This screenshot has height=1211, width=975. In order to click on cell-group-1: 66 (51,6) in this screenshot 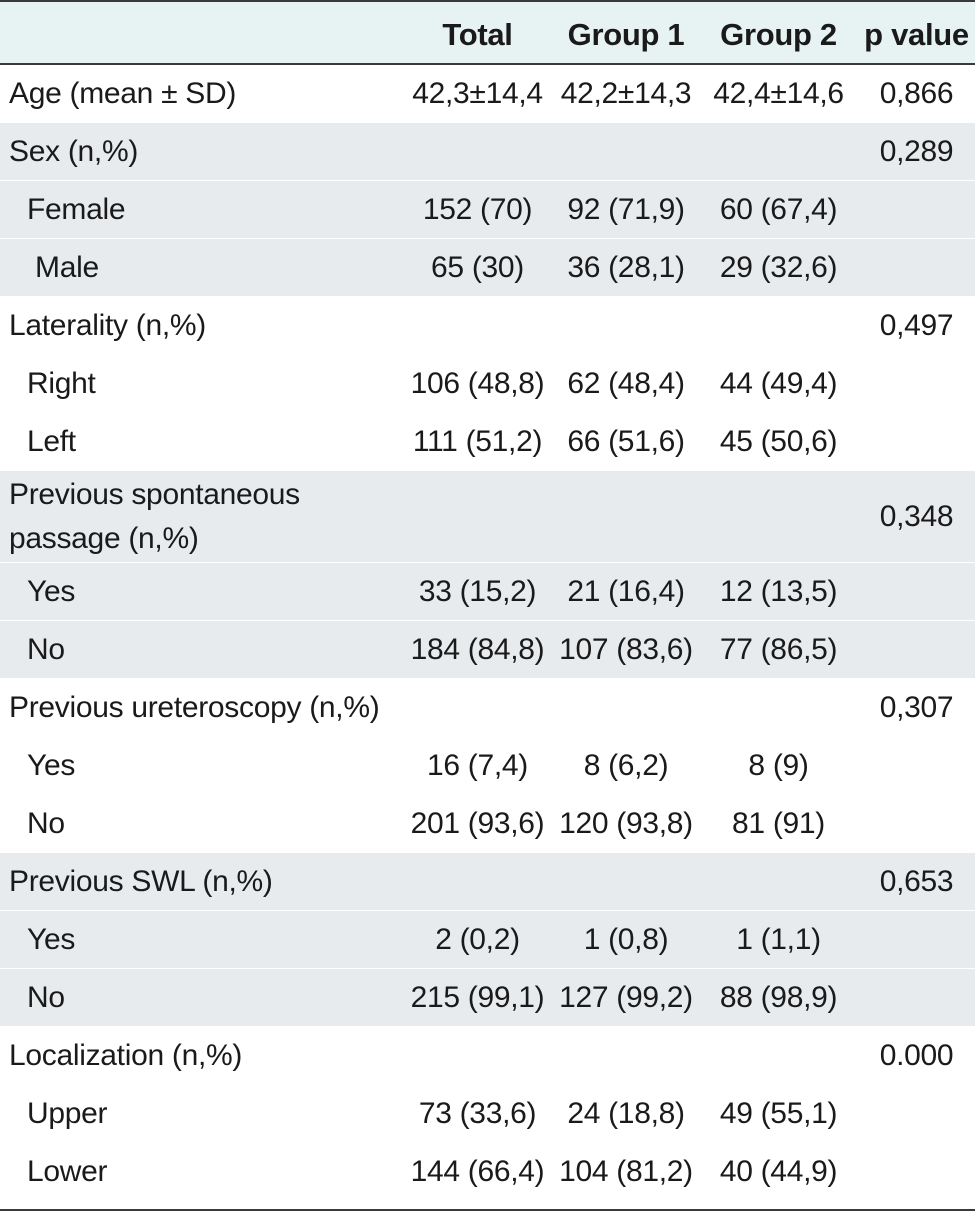, I will do `click(626, 441)`.